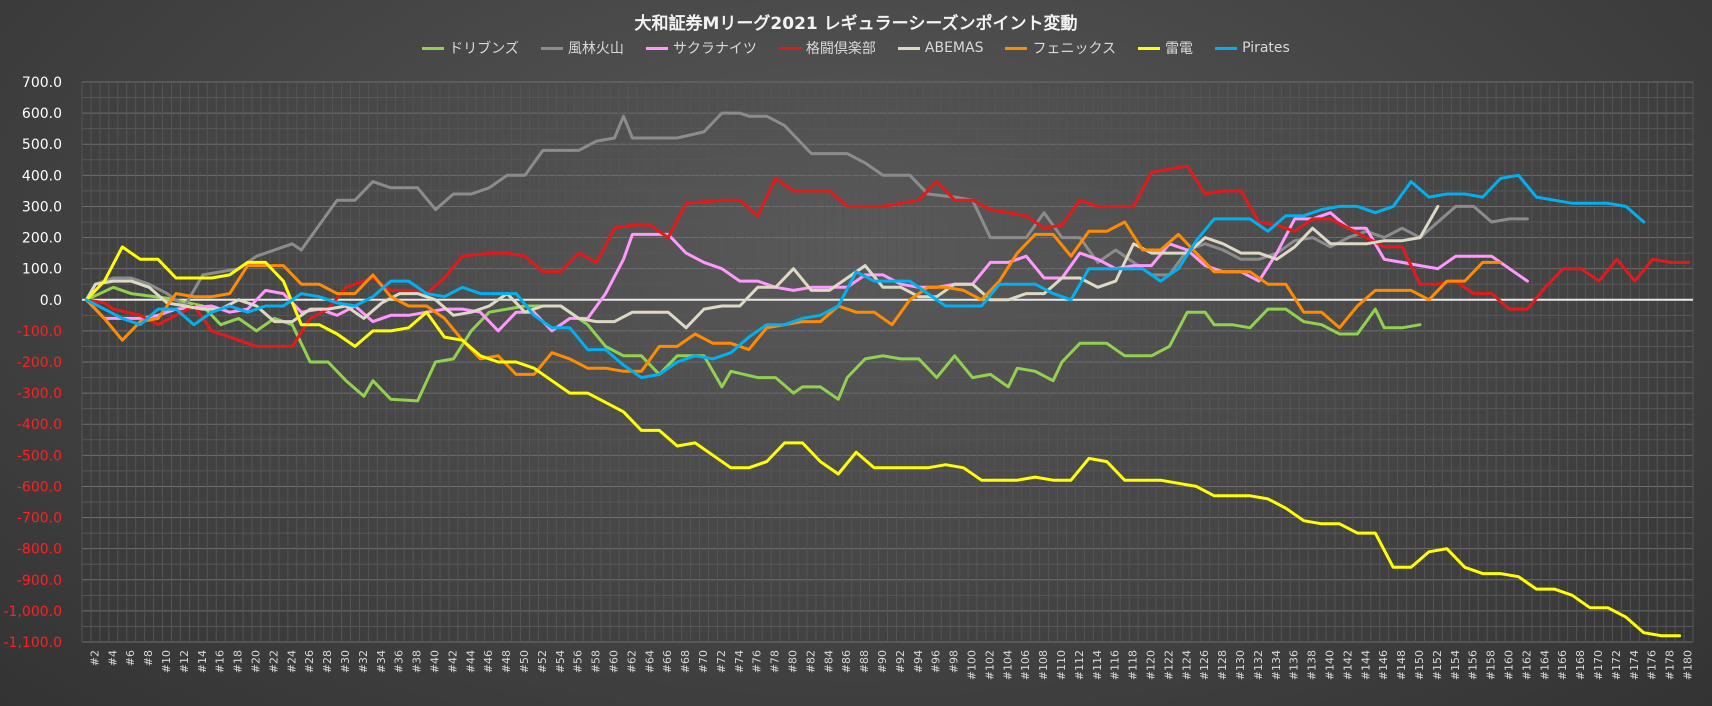 This screenshot has height=706, width=1712. I want to click on x-tick-label: #156, so click(1473, 665).